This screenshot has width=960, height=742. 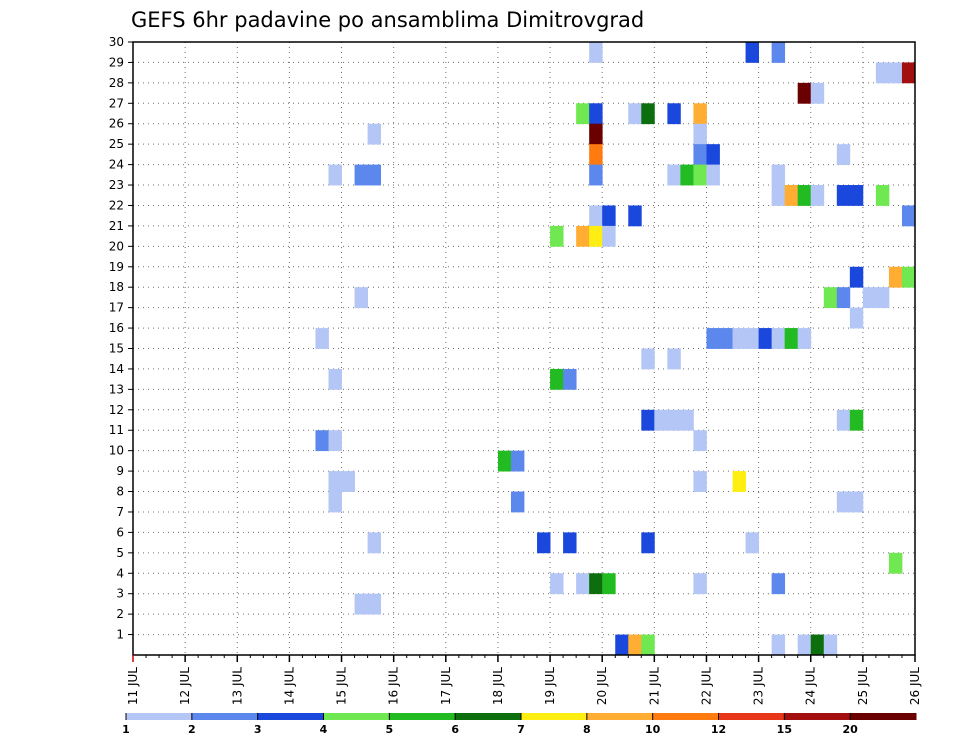 I want to click on x-tick-label: 15 JUL, so click(x=342, y=686).